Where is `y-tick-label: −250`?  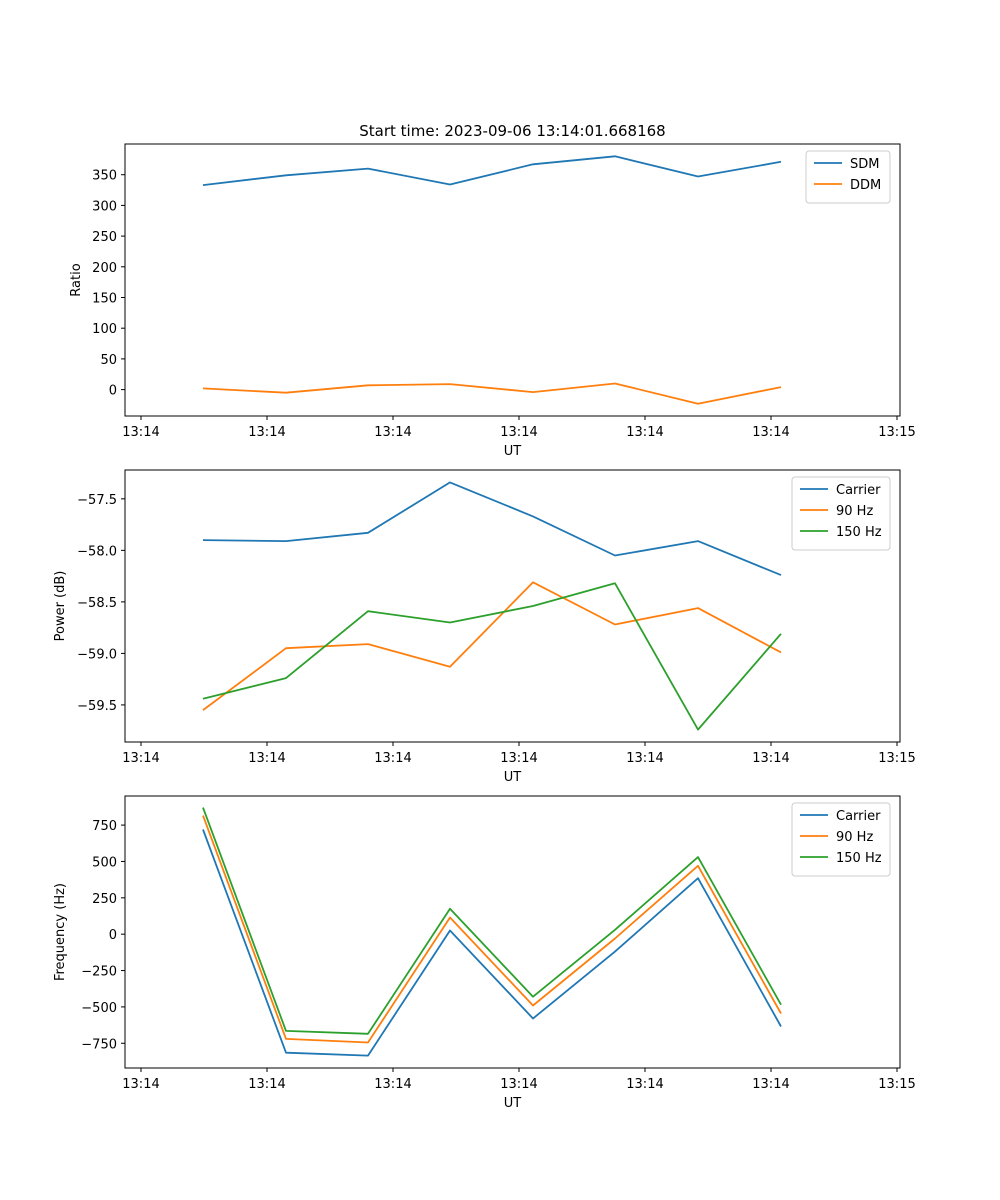
y-tick-label: −250 is located at coordinates (99, 972).